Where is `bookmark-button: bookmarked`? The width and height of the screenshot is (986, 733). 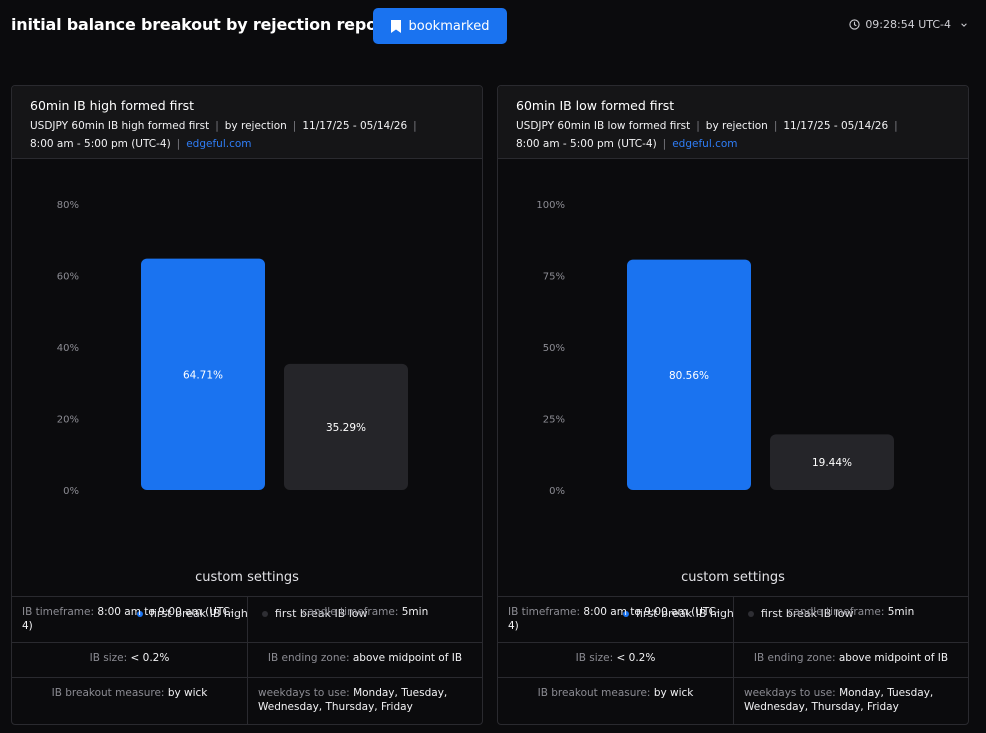 bookmark-button: bookmarked is located at coordinates (440, 26).